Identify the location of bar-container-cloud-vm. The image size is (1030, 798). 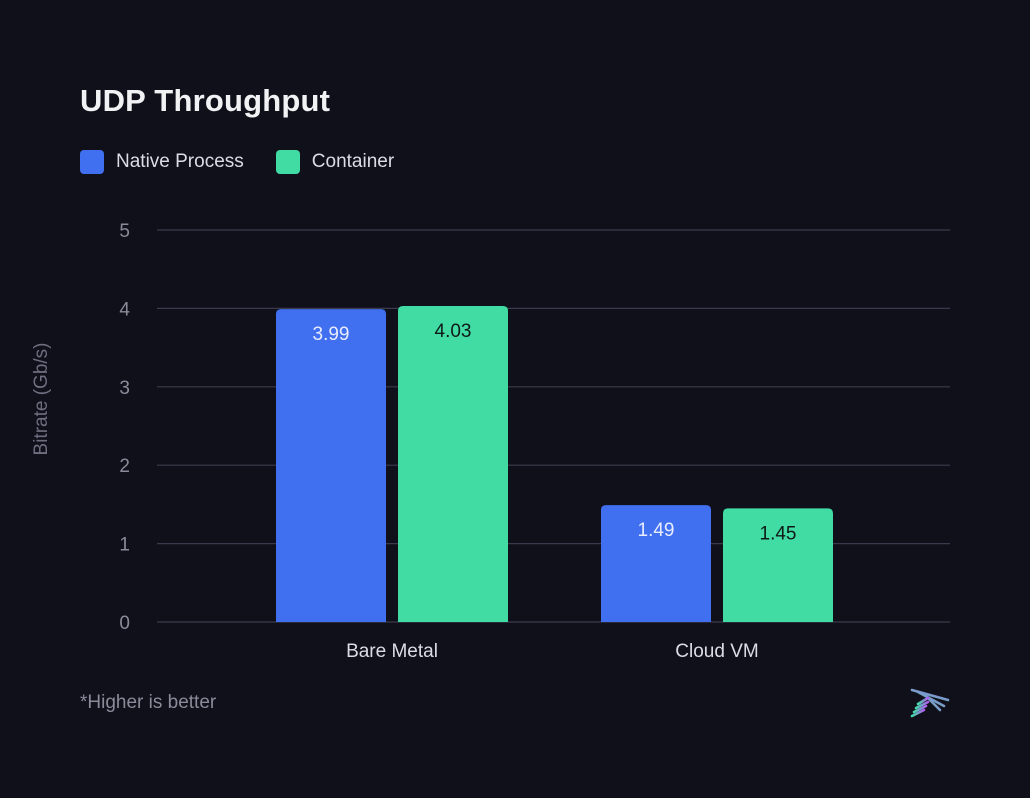
(778, 565).